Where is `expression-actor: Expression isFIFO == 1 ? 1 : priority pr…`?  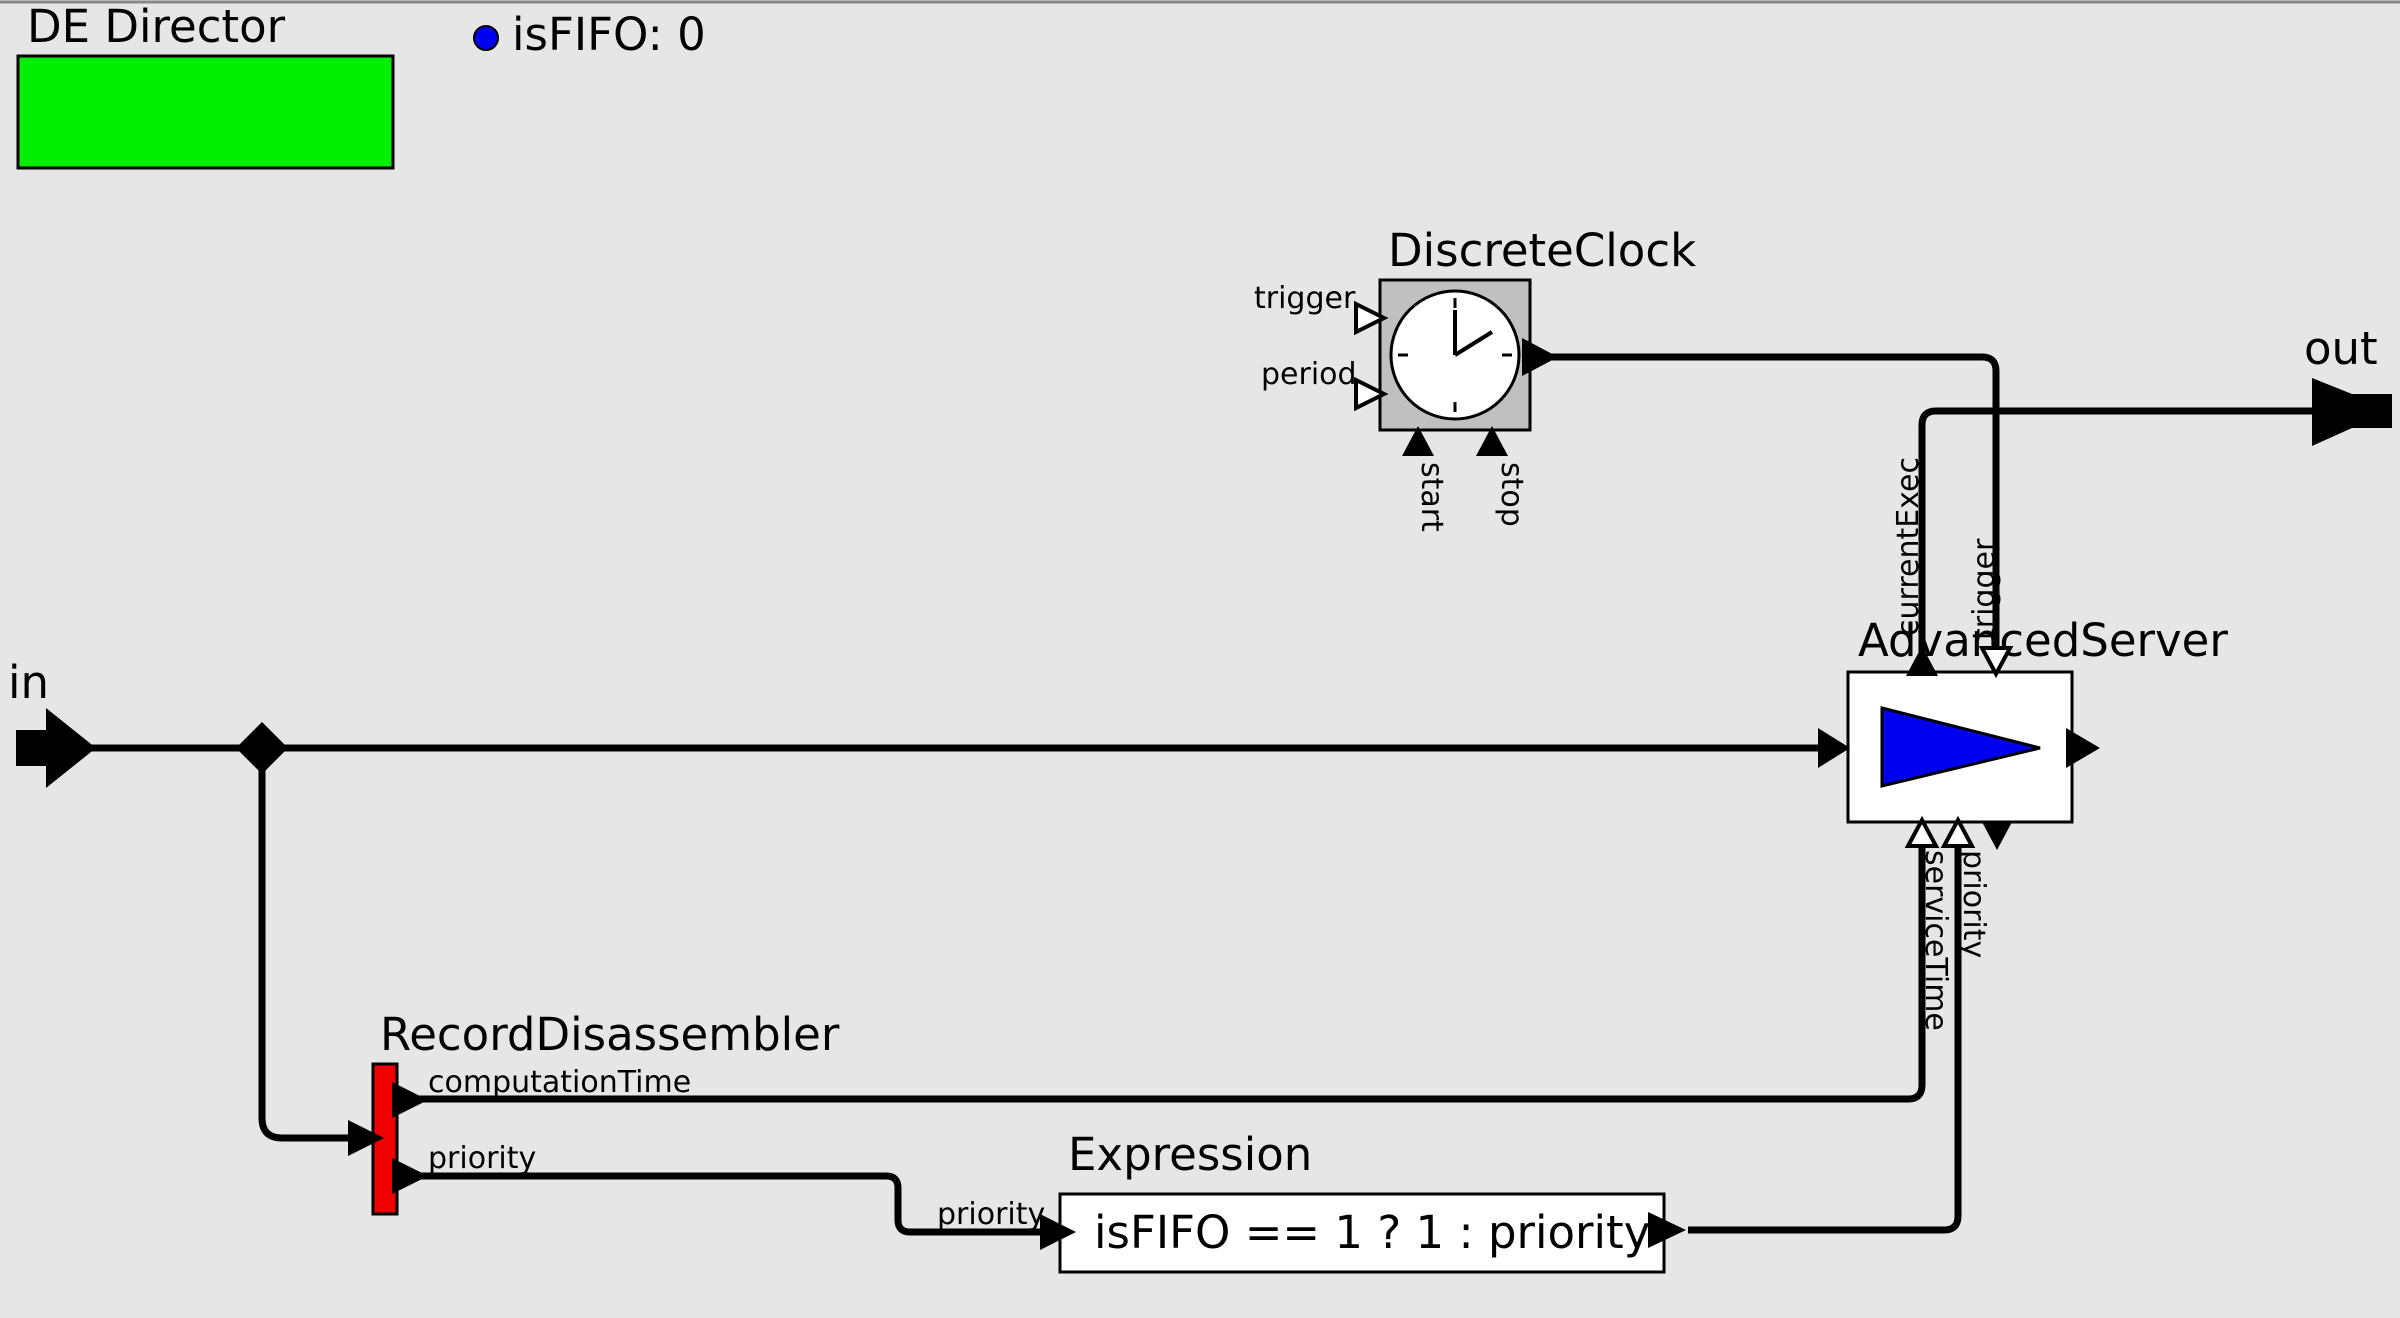 expression-actor: Expression isFIFO == 1 ? 1 : priority pr… is located at coordinates (1311, 1201).